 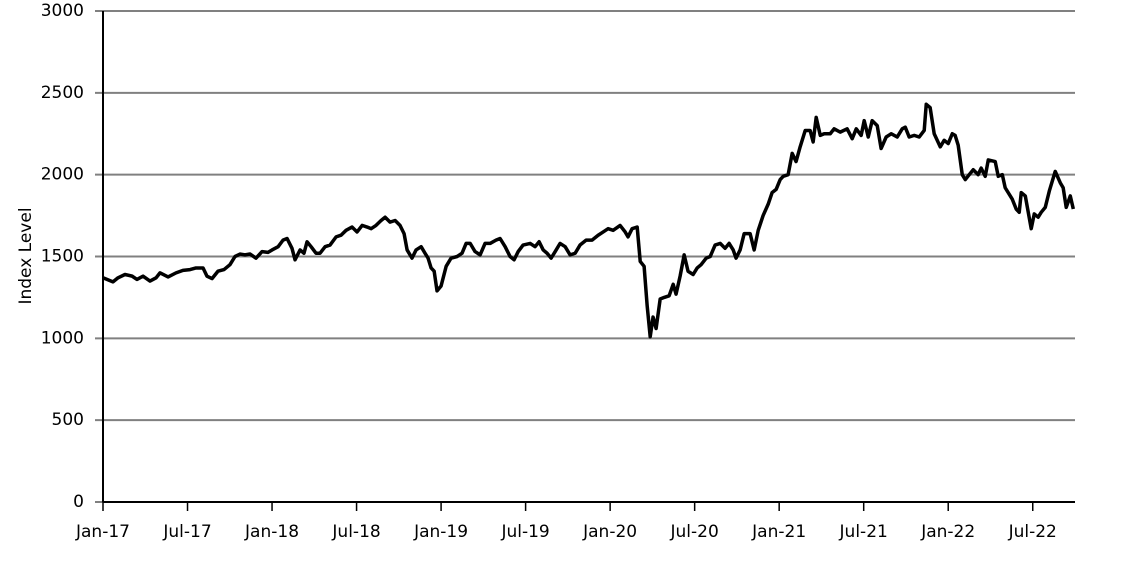 I want to click on x-tick-label: Jan-20, so click(x=609, y=532).